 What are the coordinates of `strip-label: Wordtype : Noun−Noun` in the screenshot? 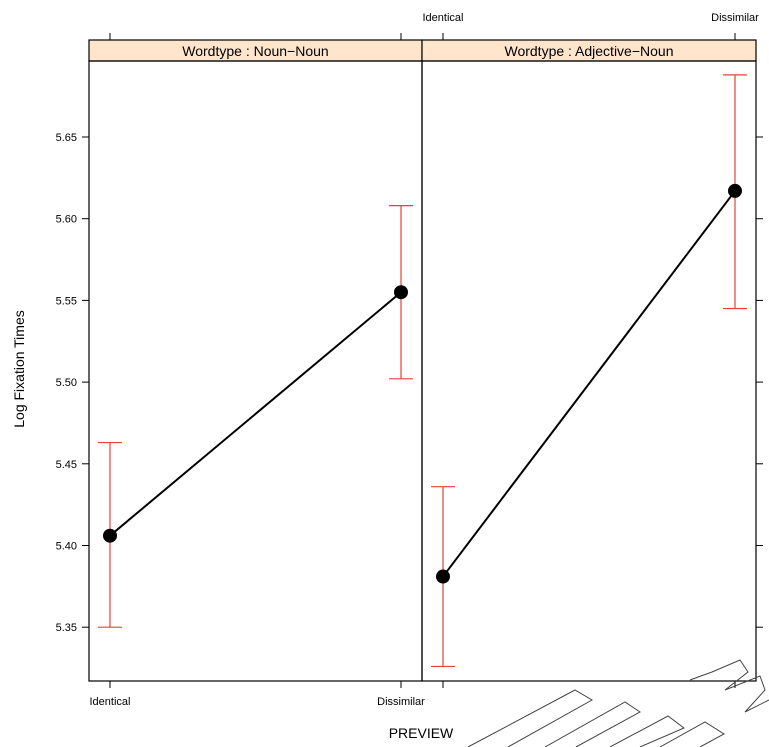 It's located at (255, 51).